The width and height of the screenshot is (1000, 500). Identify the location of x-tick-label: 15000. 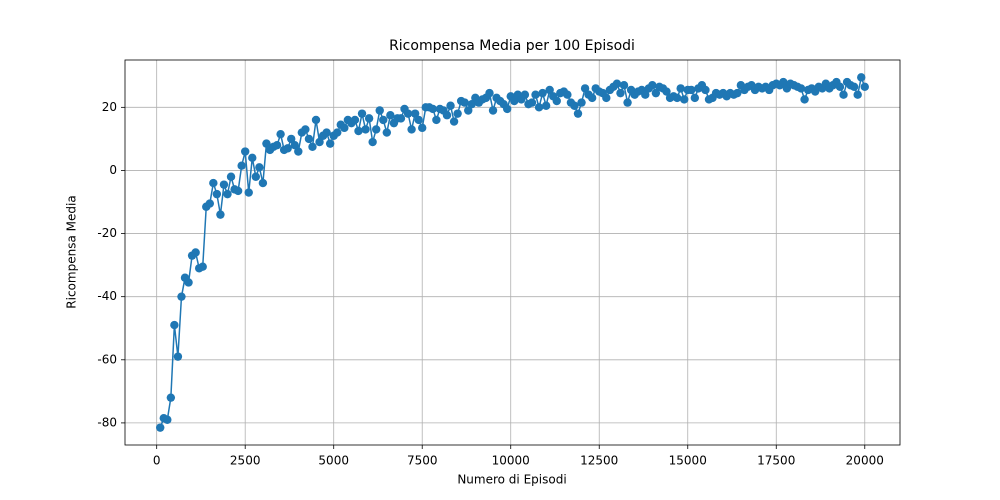
(688, 461).